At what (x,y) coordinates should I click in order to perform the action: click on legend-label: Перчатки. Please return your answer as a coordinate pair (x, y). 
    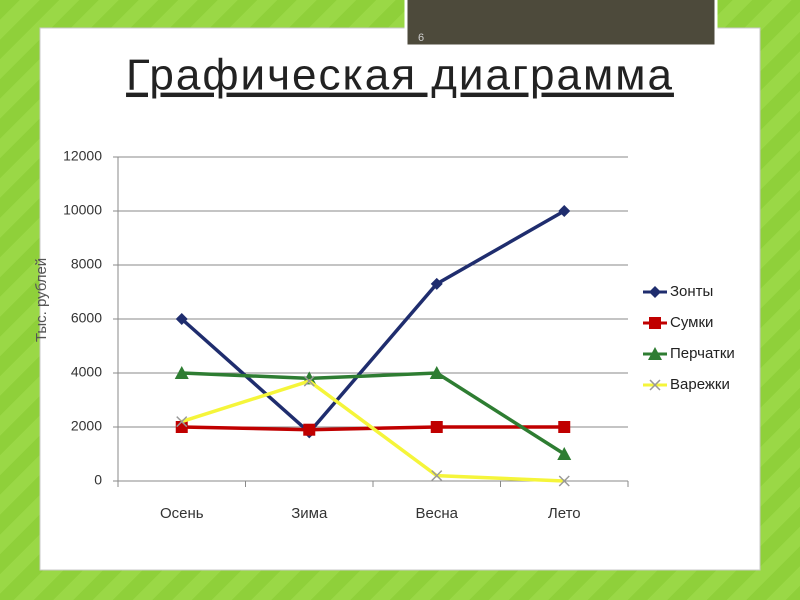
    Looking at the image, I should click on (702, 353).